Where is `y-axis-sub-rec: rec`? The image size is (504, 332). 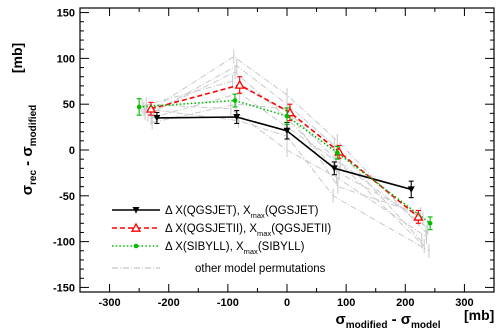 y-axis-sub-rec: rec is located at coordinates (33, 177).